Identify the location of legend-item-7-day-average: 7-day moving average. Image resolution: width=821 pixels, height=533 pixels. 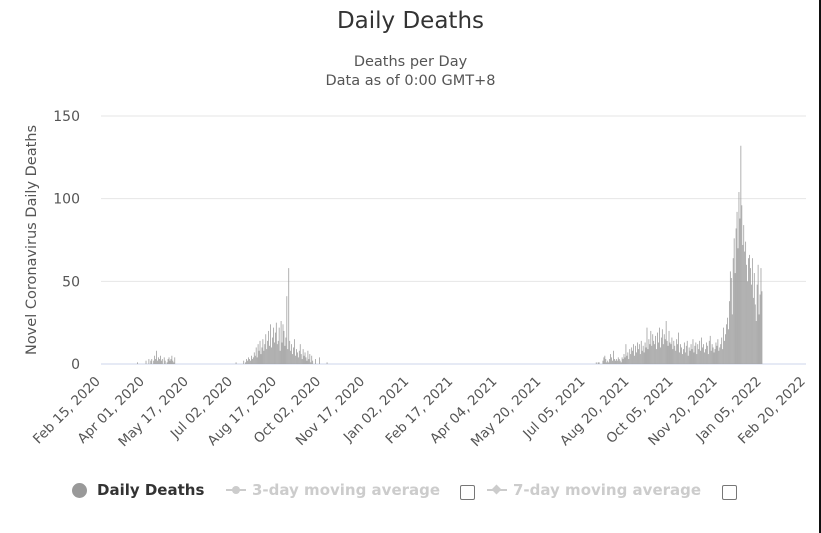
(594, 490).